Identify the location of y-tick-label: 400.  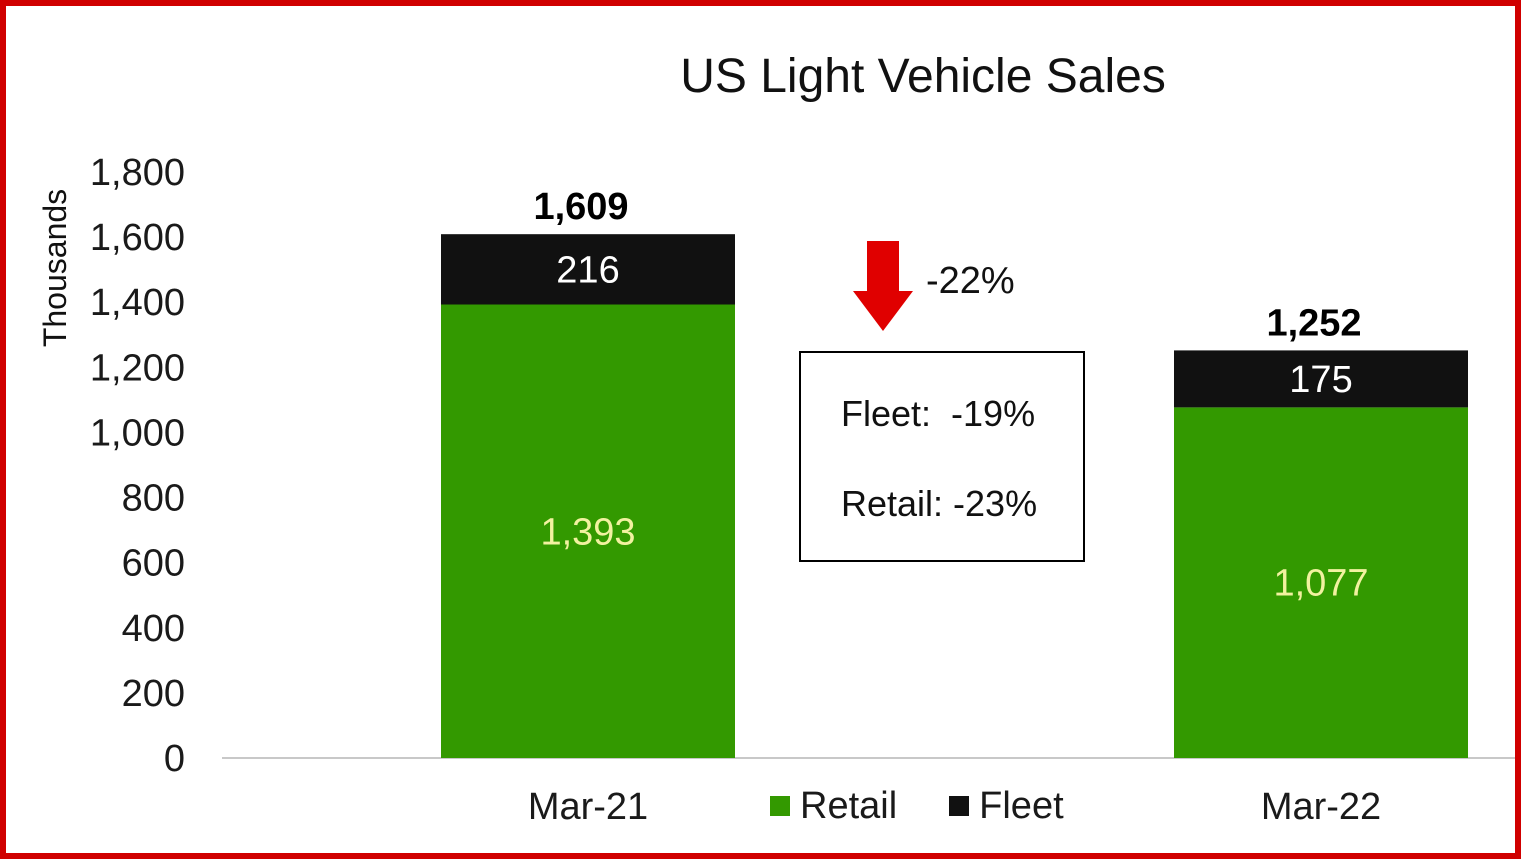
(153, 629).